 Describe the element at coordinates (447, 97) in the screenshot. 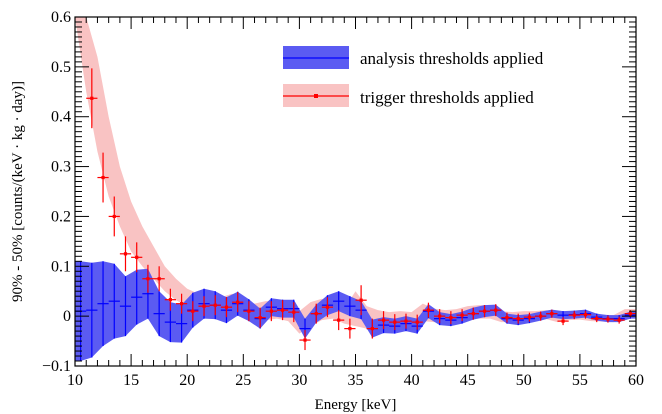

I see `legend-label-trigger: trigger thresholds applied` at that location.